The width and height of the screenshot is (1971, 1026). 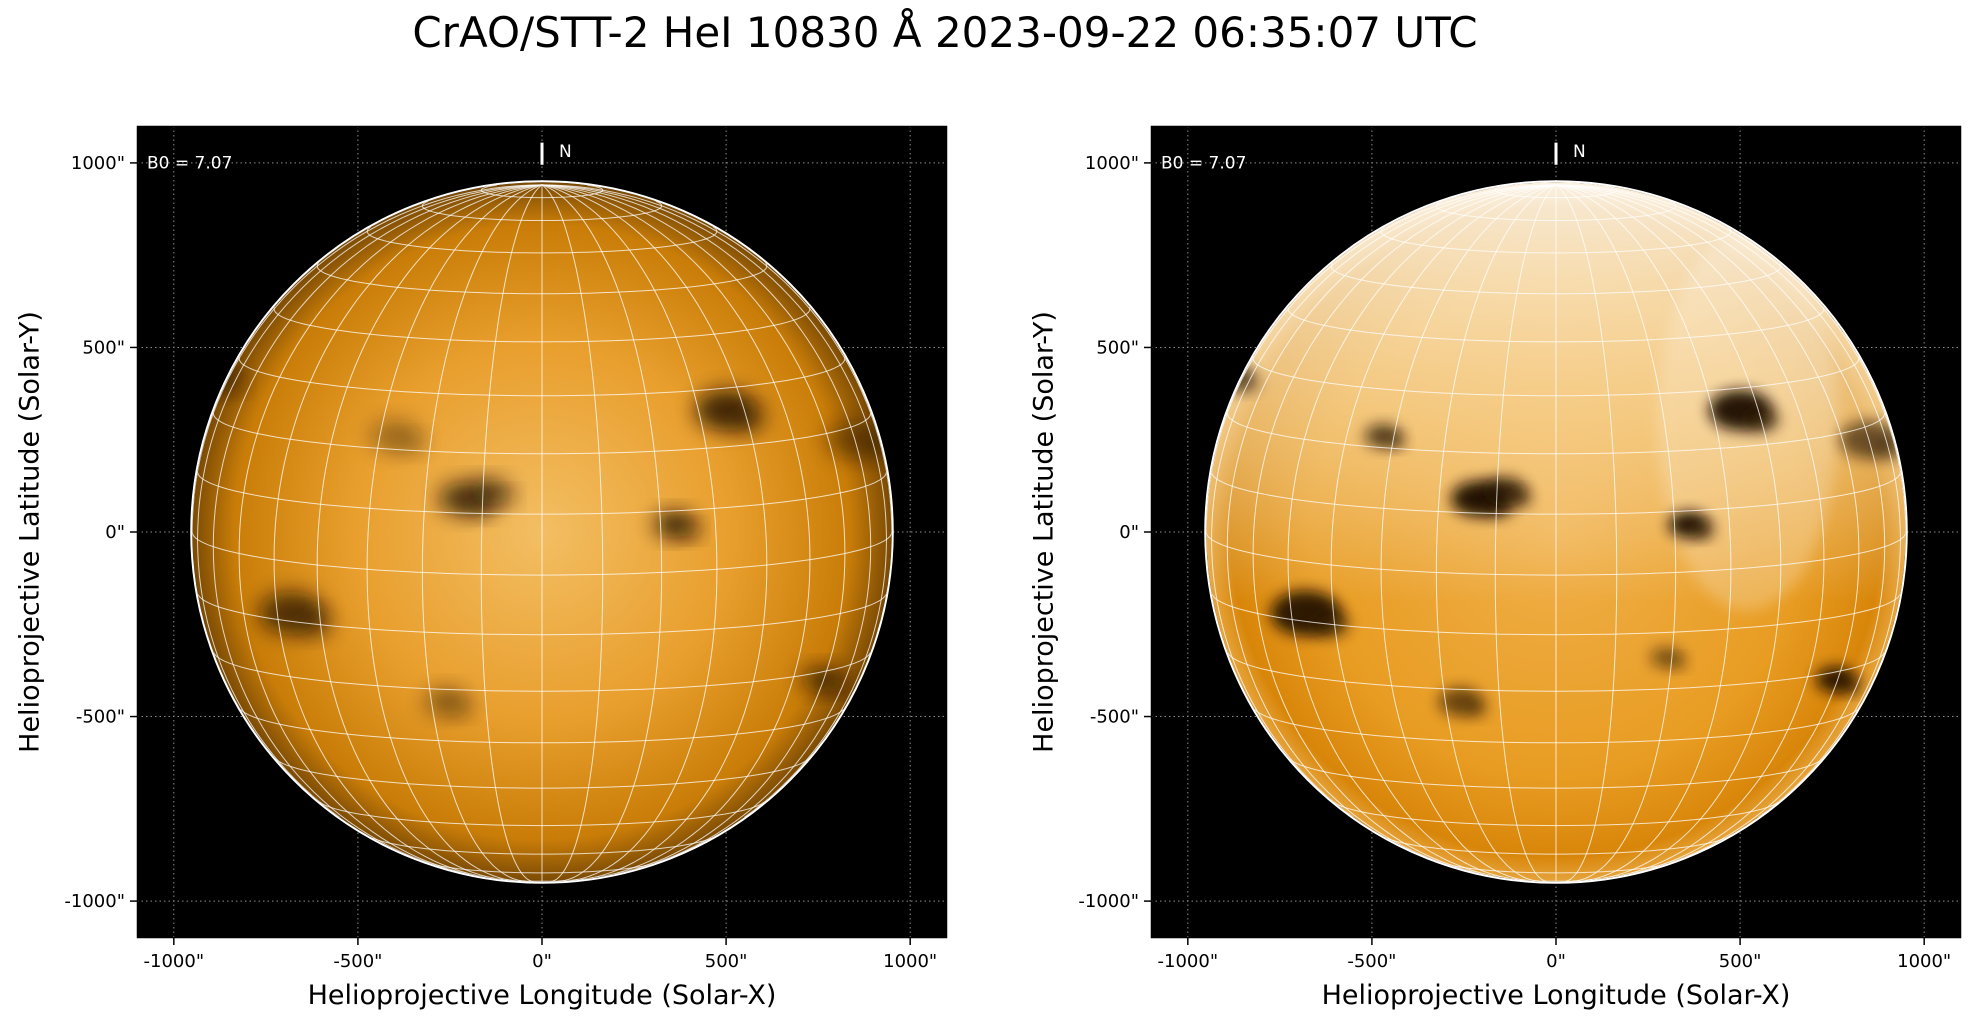 What do you see at coordinates (542, 995) in the screenshot?
I see `x-axis-label-left: Helioprojective Longitude (Solar-X)` at bounding box center [542, 995].